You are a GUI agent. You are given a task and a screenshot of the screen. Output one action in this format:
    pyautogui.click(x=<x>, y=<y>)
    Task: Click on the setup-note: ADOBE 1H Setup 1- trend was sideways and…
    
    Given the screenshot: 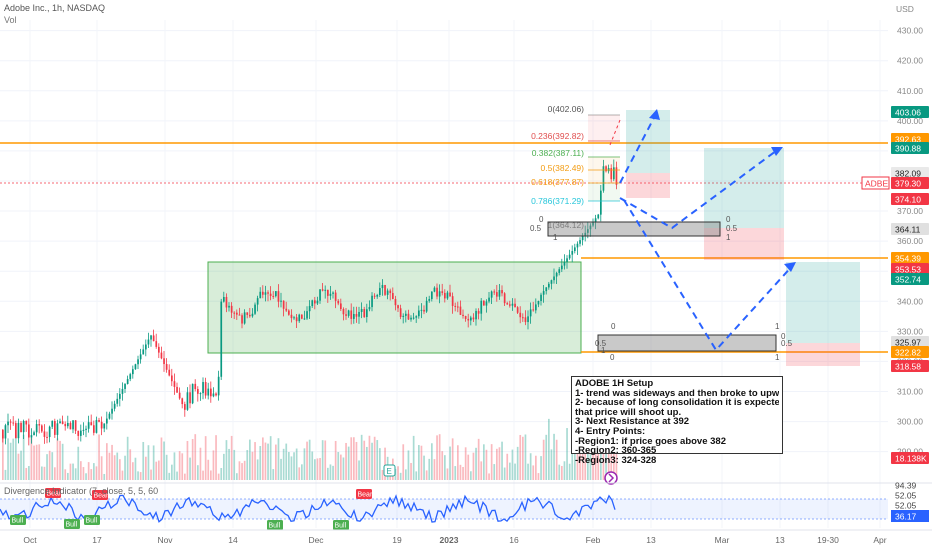 What is the action you would take?
    pyautogui.click(x=677, y=420)
    